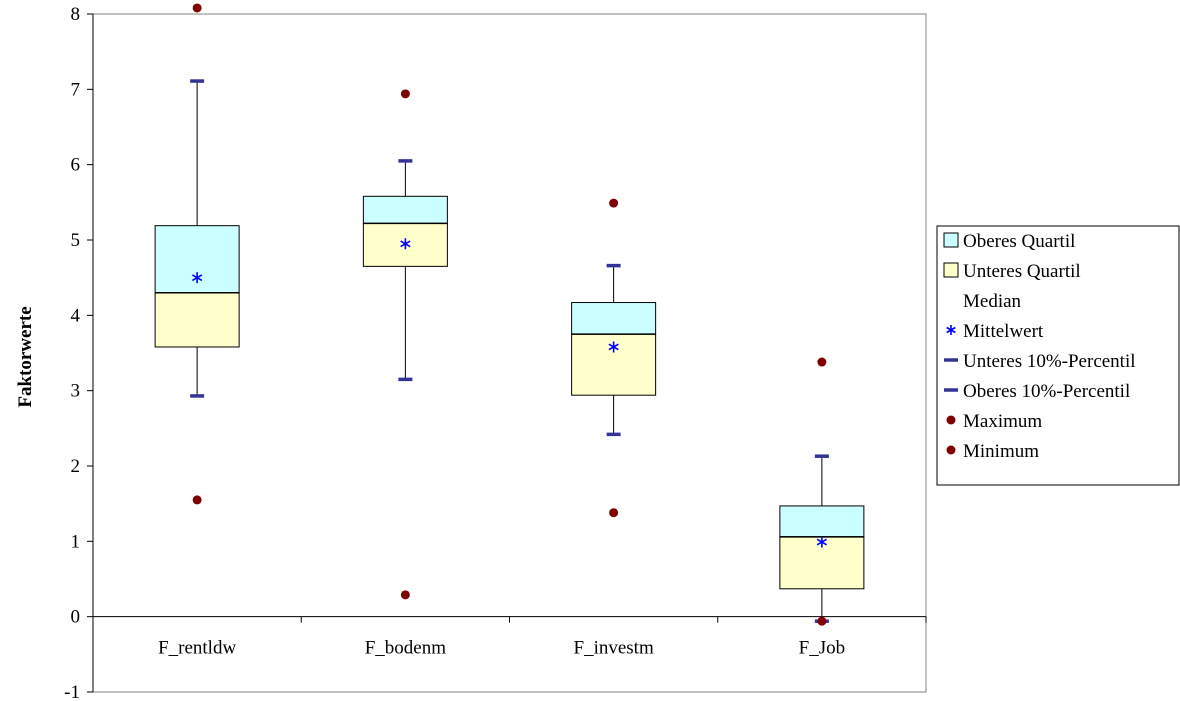  What do you see at coordinates (822, 648) in the screenshot?
I see `category-label: F_Job` at bounding box center [822, 648].